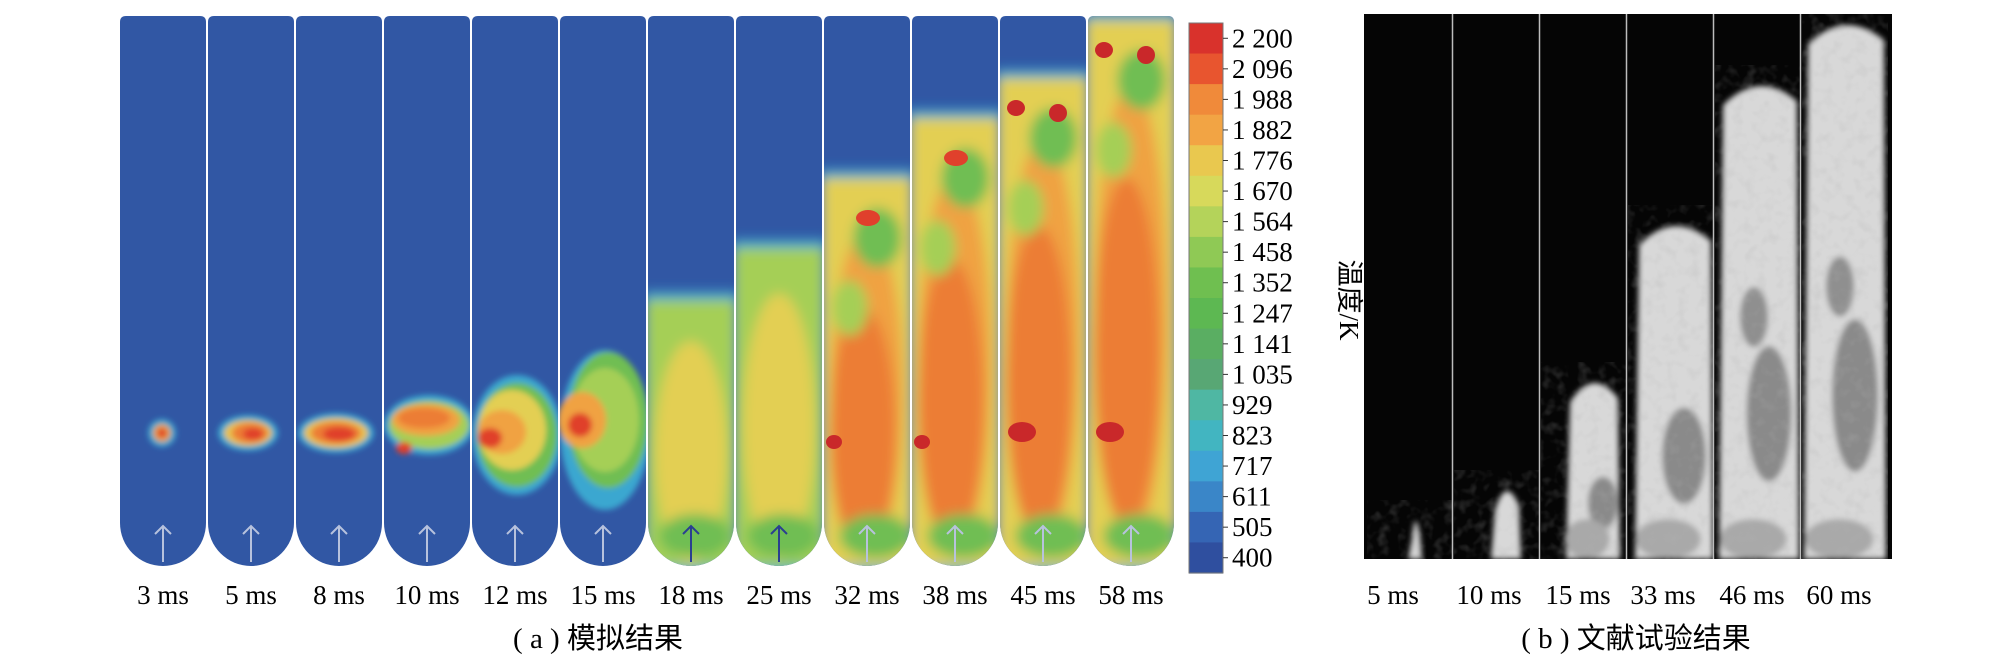  Describe the element at coordinates (1262, 130) in the screenshot. I see `colorbar-tick-label: 1 882` at that location.